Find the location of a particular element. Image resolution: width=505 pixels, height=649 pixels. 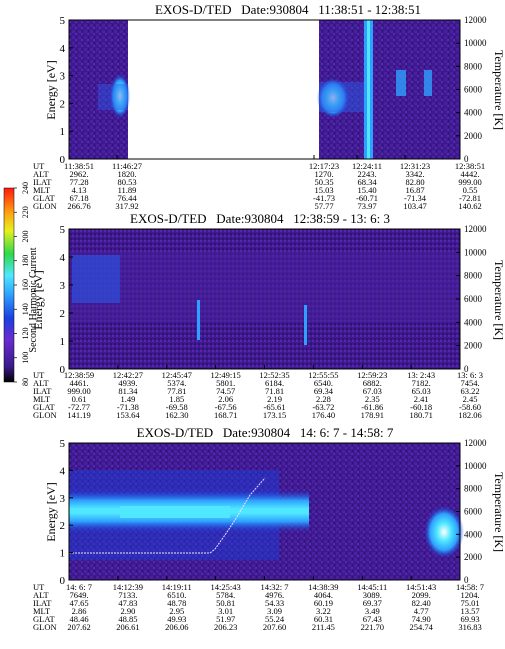

panel-1-cell-ilat: 68.34 is located at coordinates (367, 182).